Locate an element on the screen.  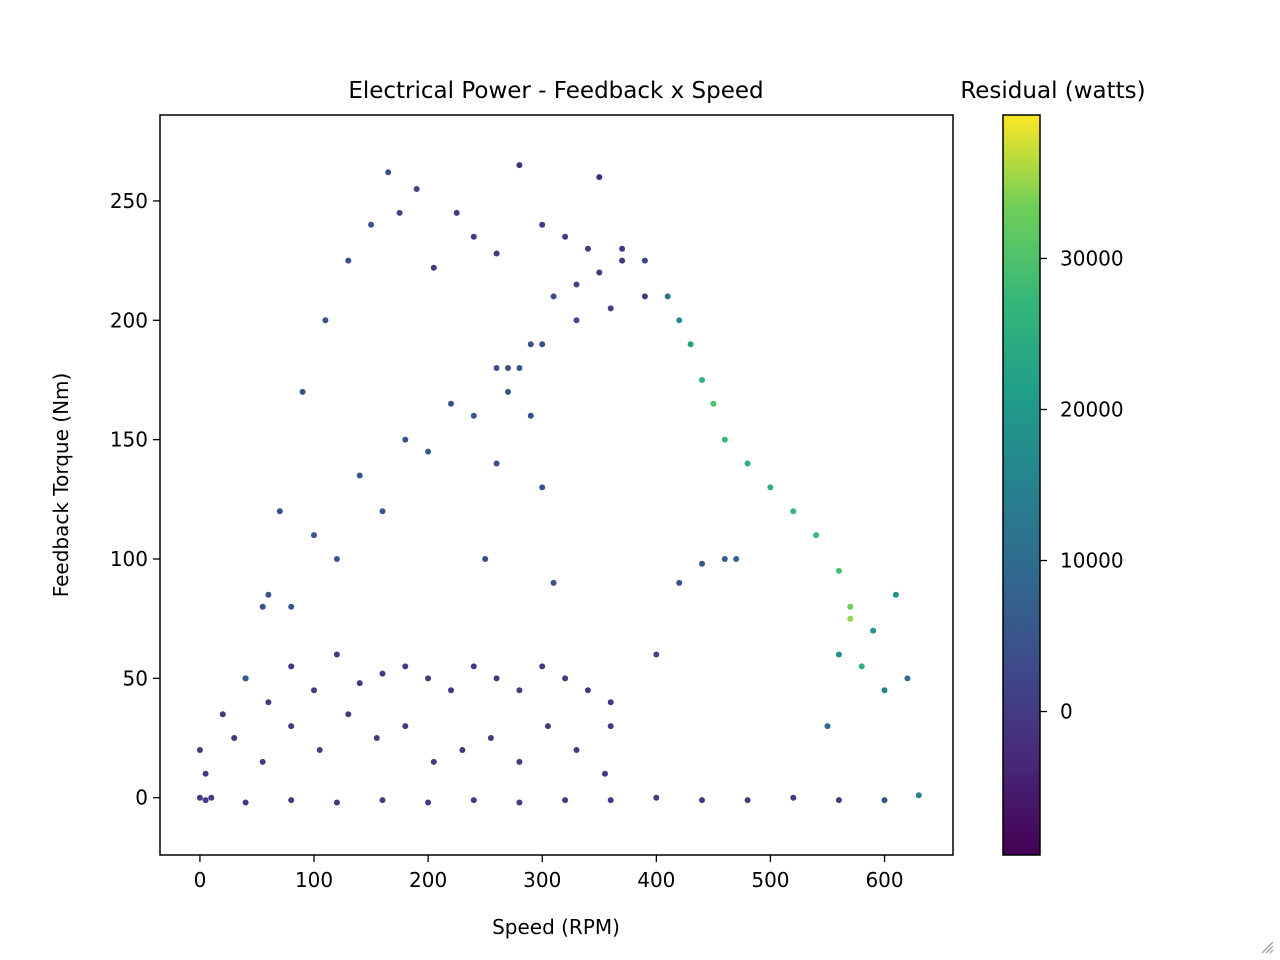
chart-title: Electrical Power - Feedback x Speed is located at coordinates (555, 91).